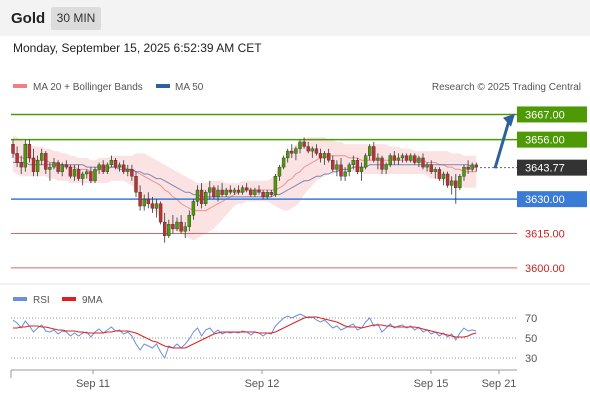 The image size is (590, 400). I want to click on rsi-ma-legend-label: 9MA, so click(92, 300).